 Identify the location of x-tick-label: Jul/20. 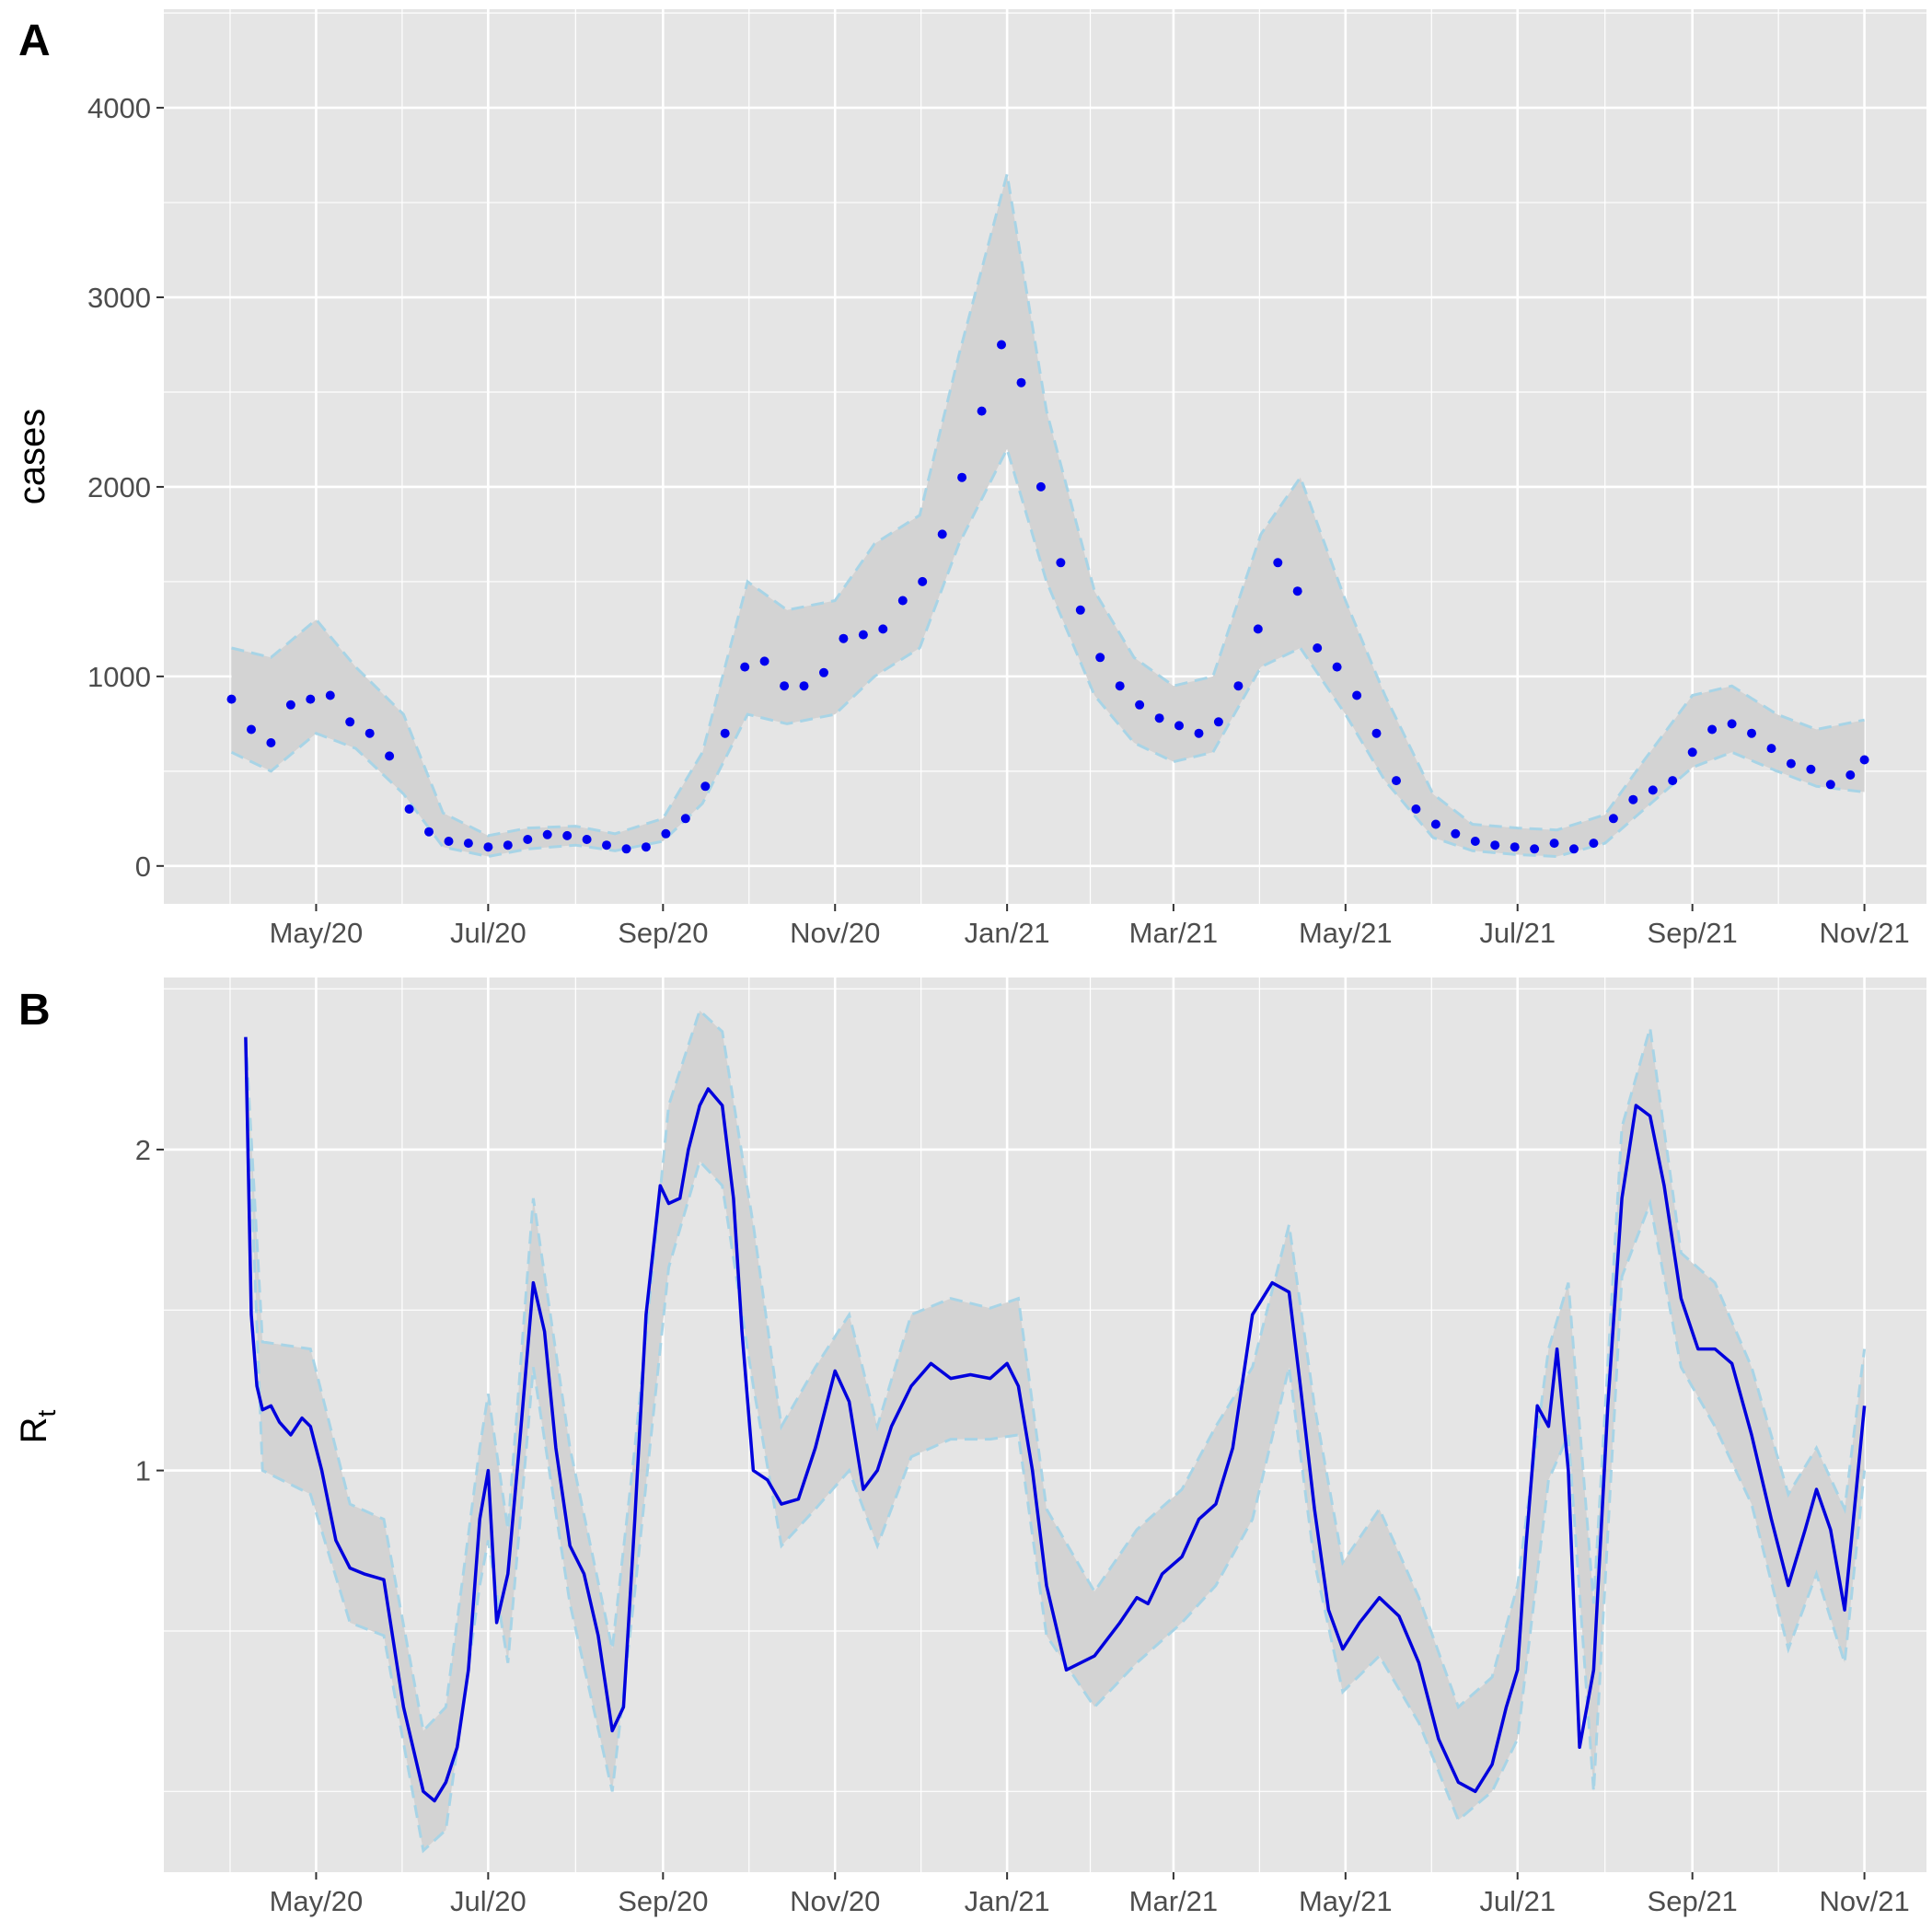
(488, 1901).